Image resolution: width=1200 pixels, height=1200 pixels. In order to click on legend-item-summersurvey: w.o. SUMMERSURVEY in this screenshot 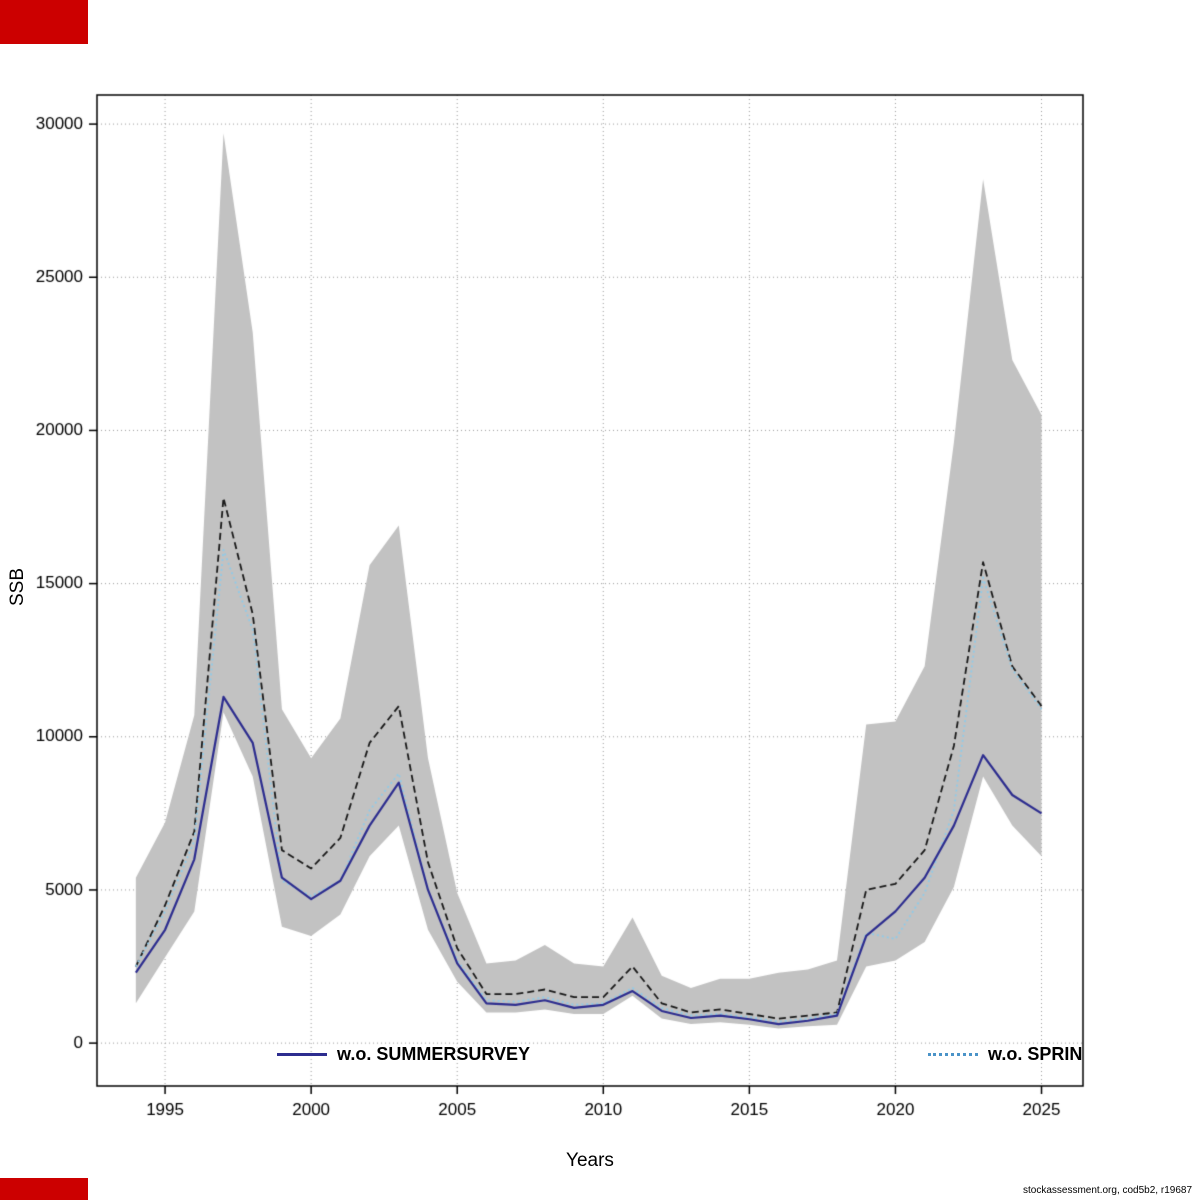, I will do `click(403, 1054)`.